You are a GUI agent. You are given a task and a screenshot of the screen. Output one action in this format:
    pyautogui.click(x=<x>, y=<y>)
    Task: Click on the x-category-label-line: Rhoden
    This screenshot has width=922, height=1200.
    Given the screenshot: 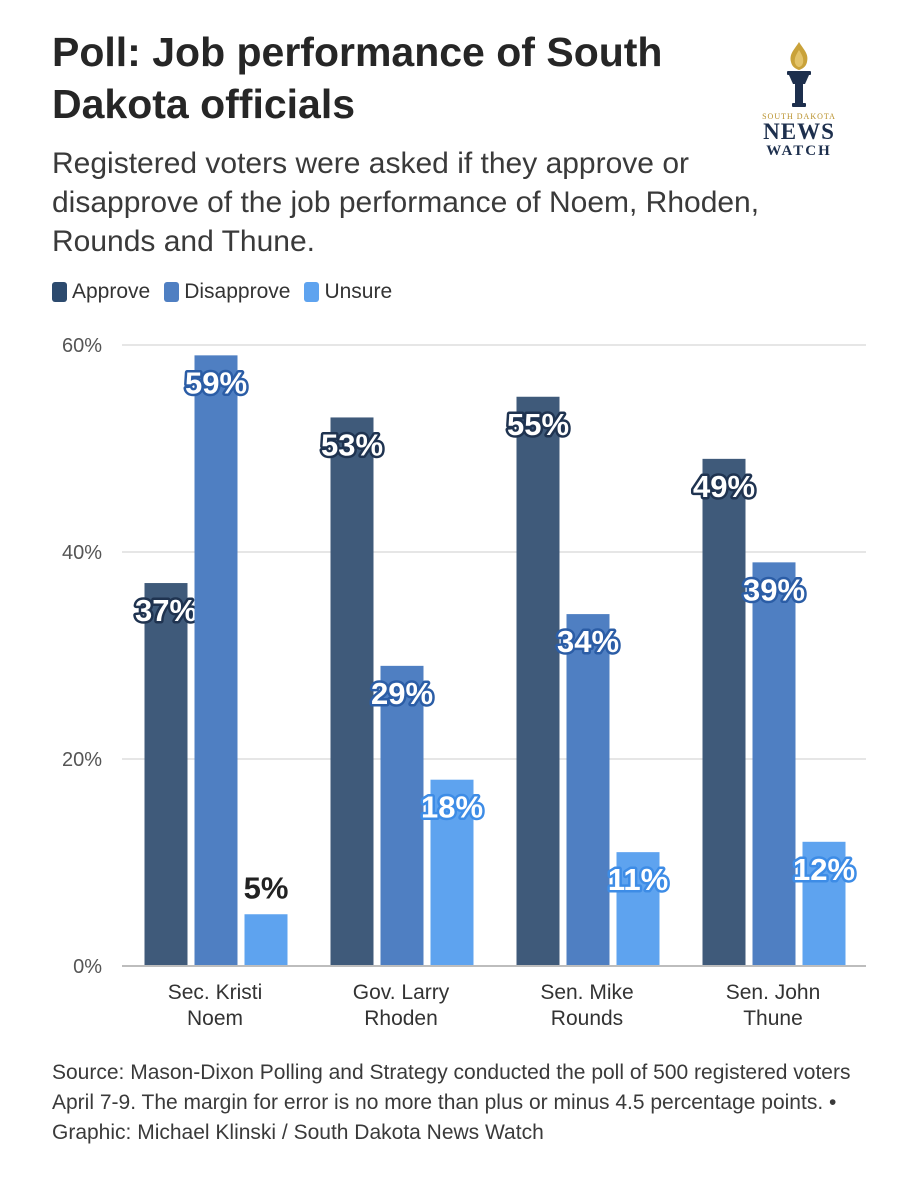 What is the action you would take?
    pyautogui.click(x=401, y=1018)
    